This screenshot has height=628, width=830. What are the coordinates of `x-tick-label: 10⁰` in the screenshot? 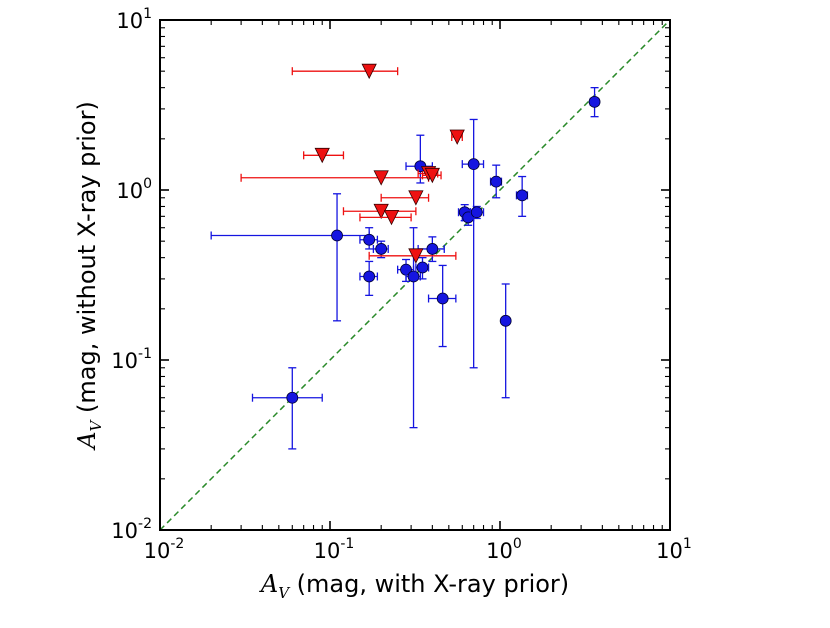 It's located at (504, 549).